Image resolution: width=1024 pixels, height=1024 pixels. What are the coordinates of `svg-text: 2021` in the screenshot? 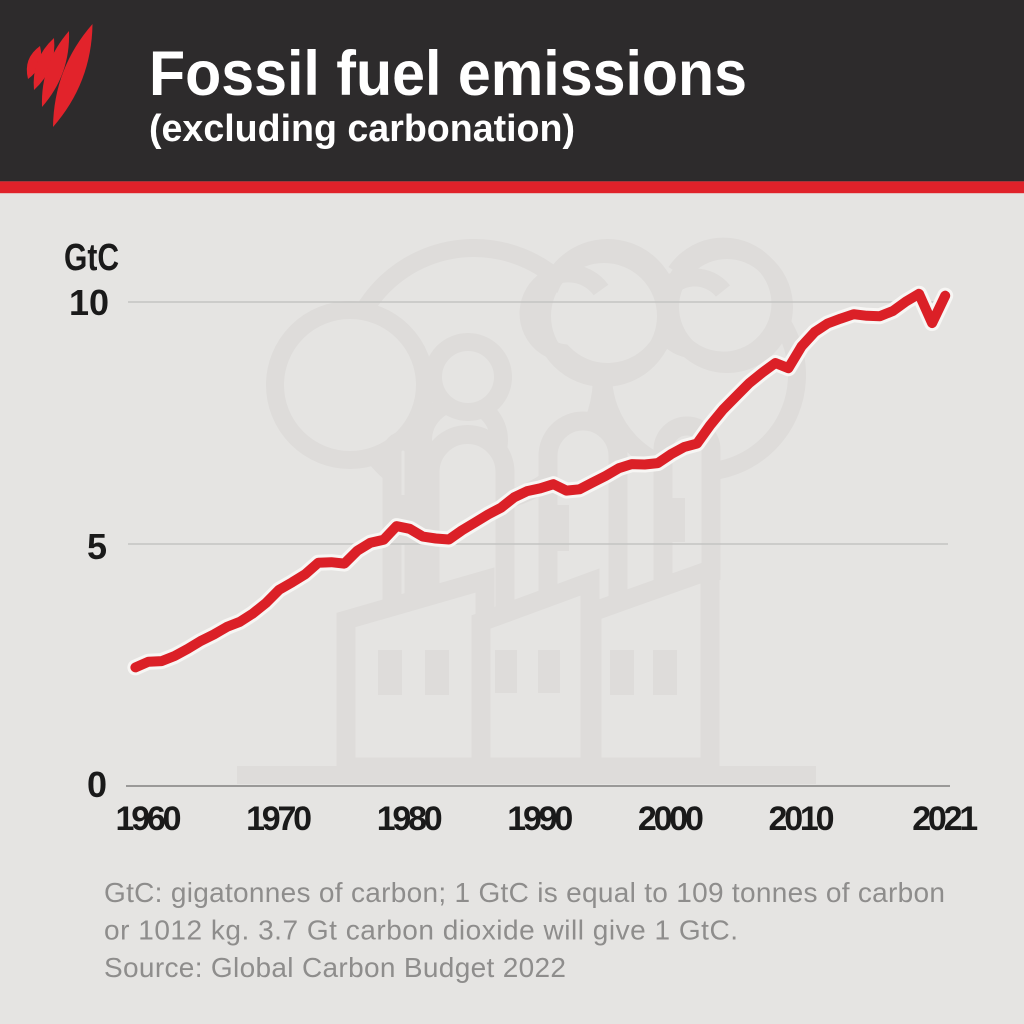 It's located at (945, 819).